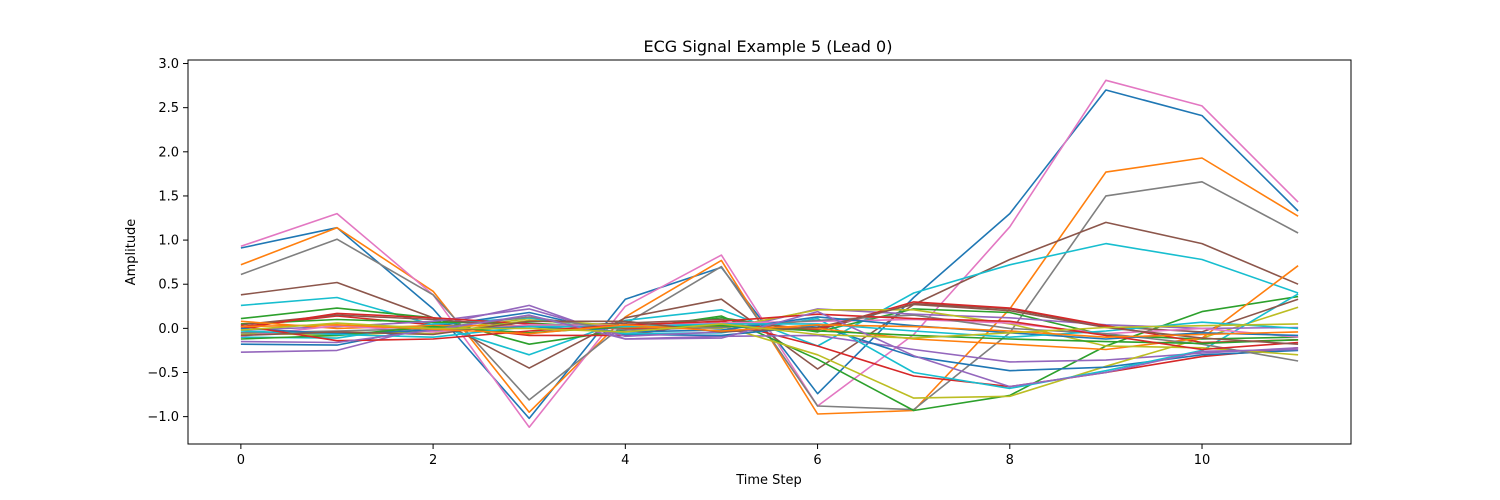  I want to click on y-tick-label: 1.0, so click(168, 241).